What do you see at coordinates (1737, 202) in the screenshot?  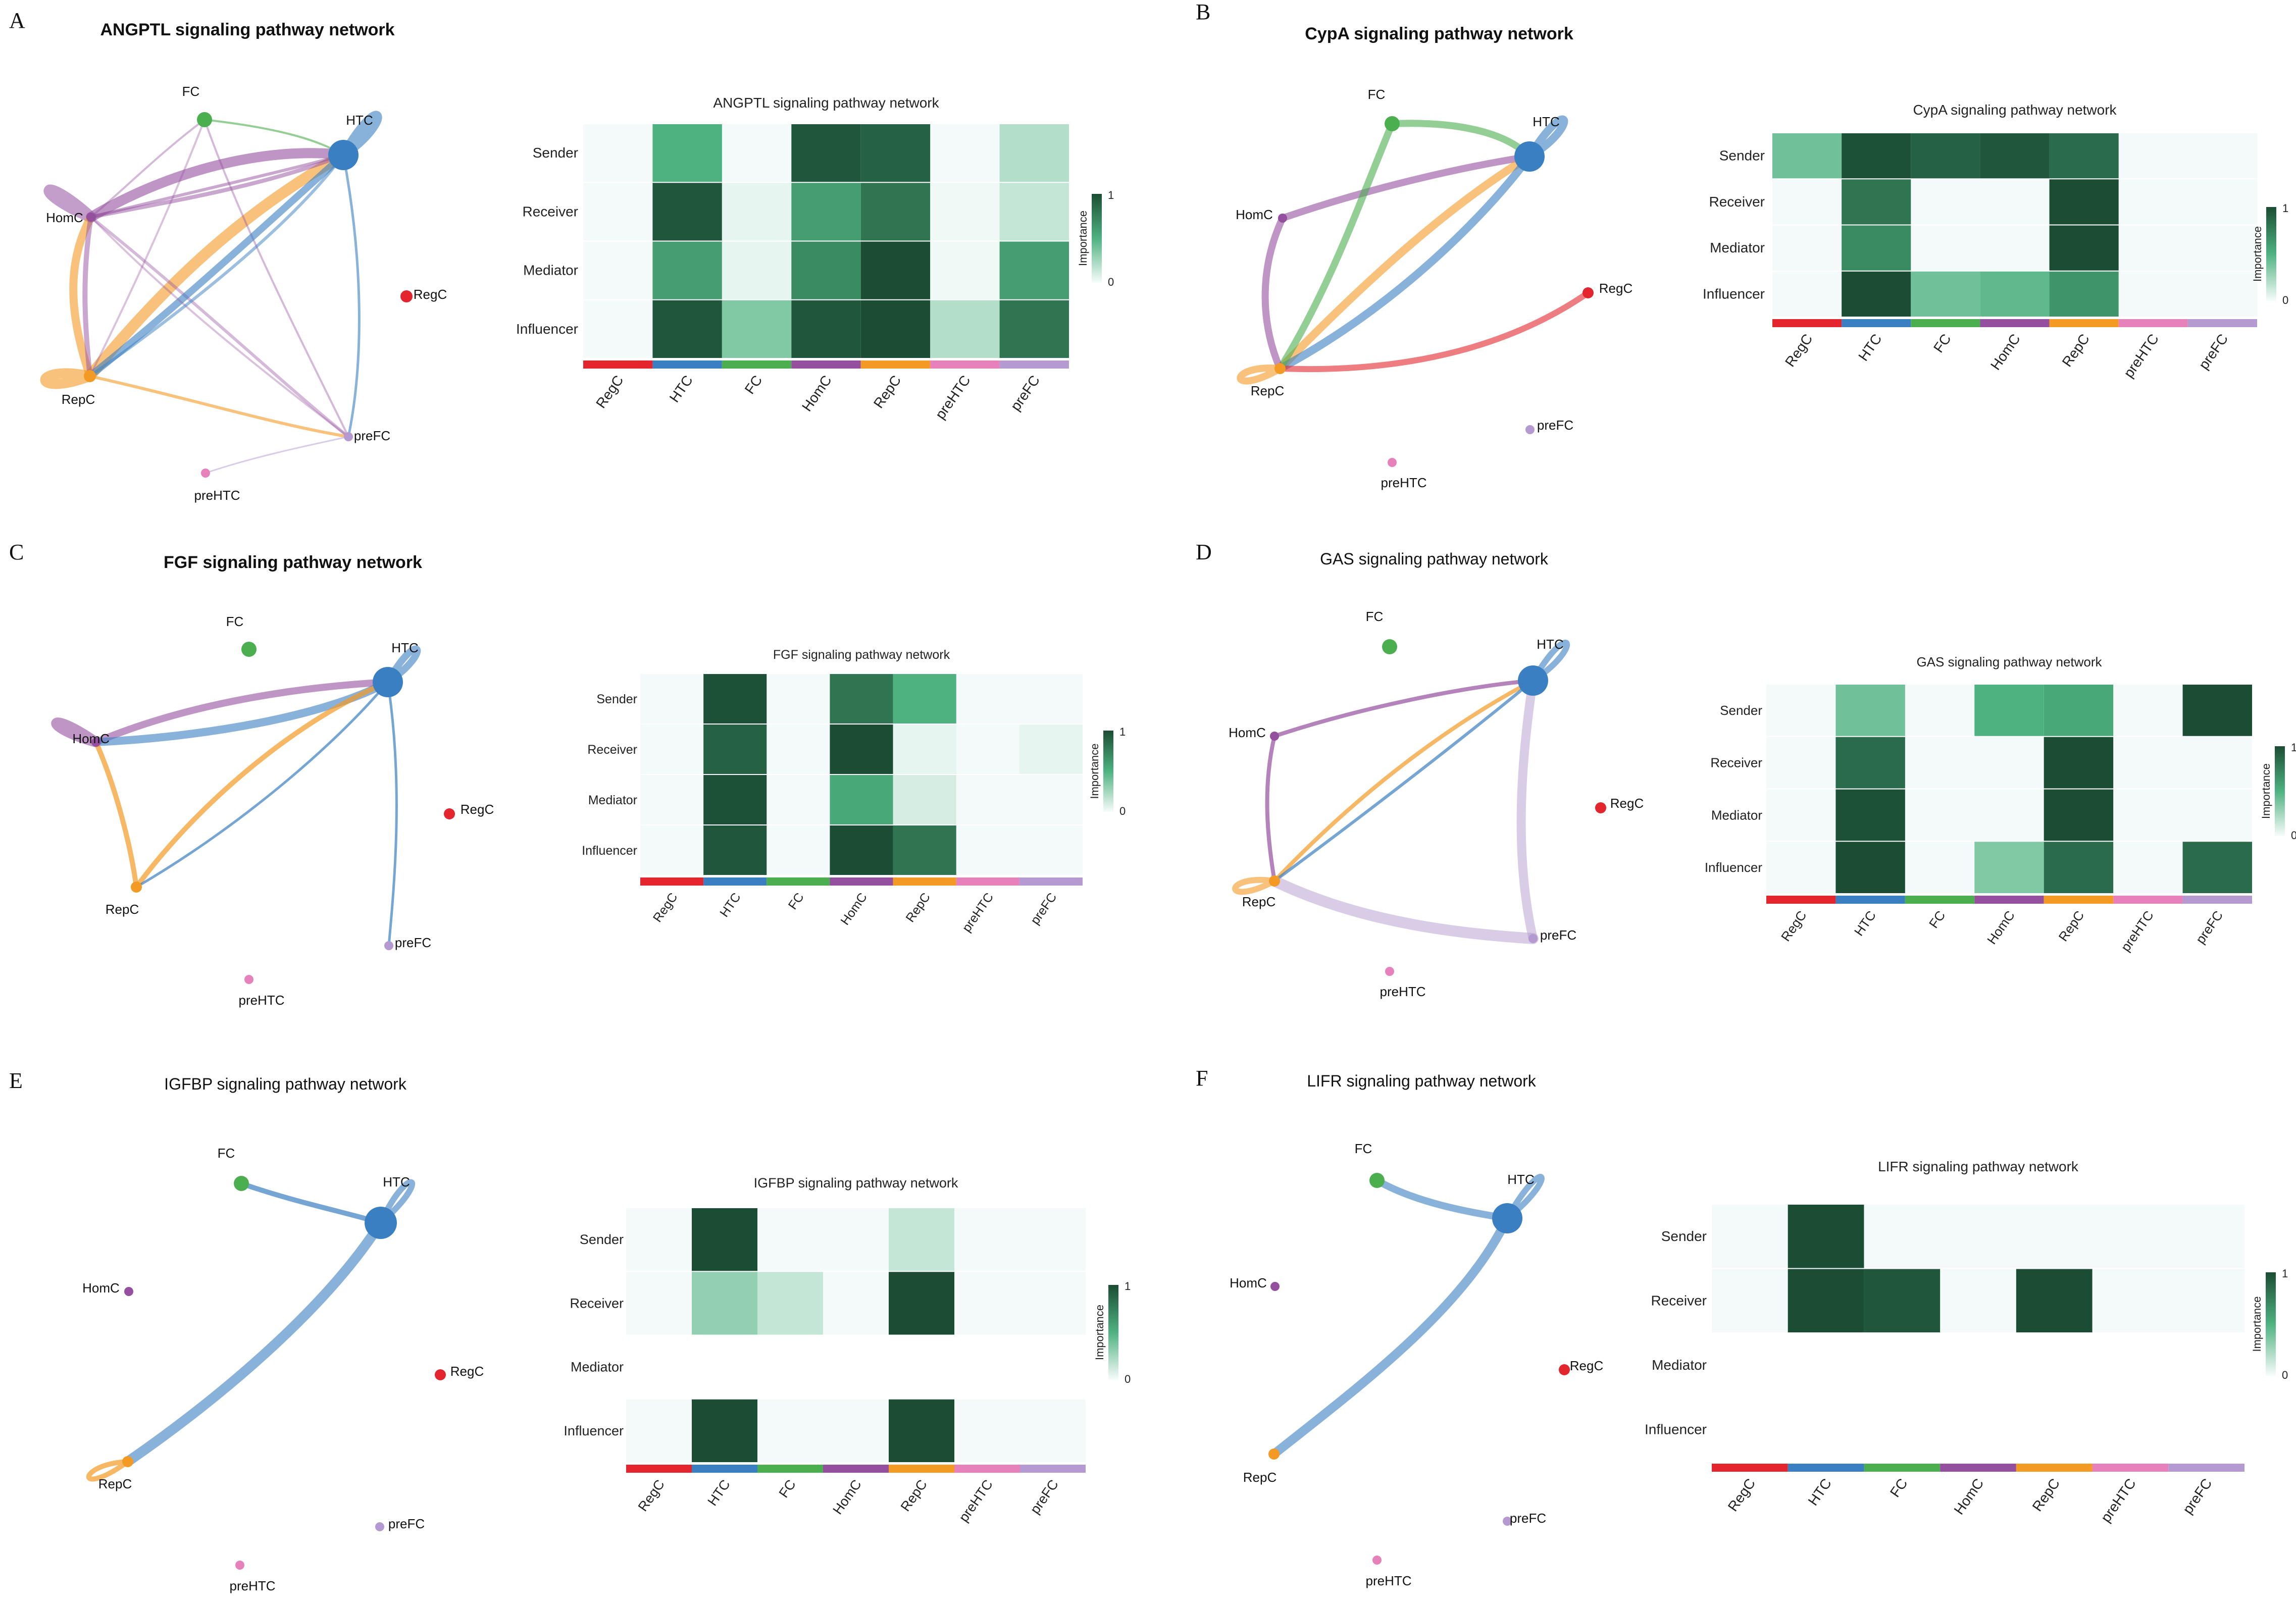 I see `row-label: Receiver` at bounding box center [1737, 202].